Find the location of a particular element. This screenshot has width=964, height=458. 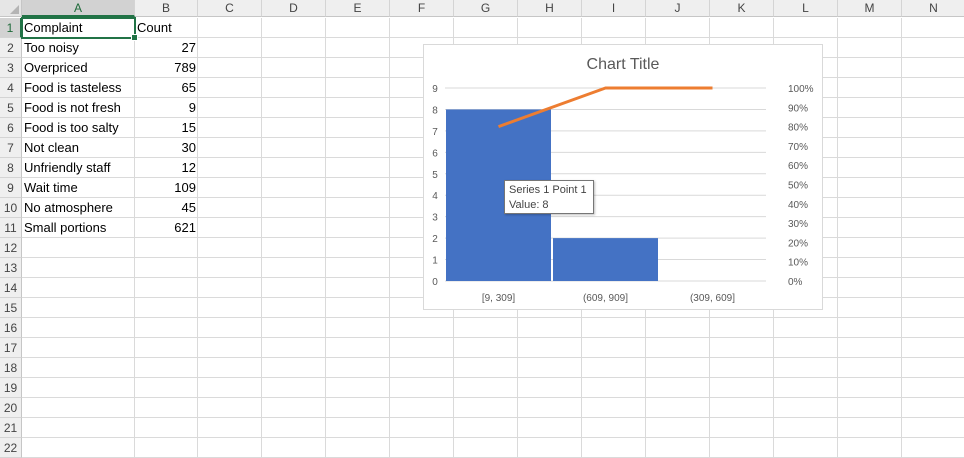

row-header-14: 14 is located at coordinates (11, 288).